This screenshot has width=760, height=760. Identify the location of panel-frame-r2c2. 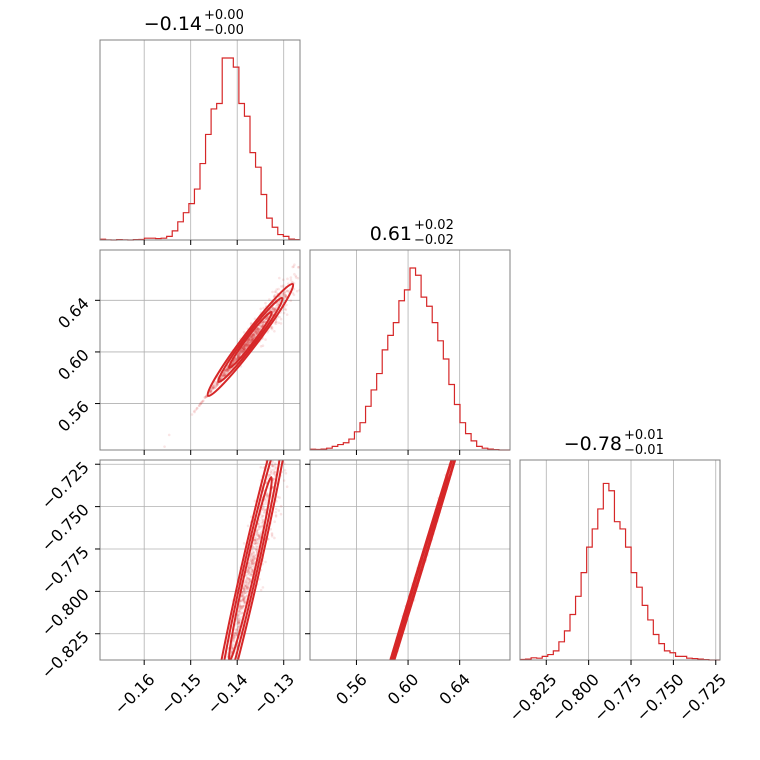
(620, 560).